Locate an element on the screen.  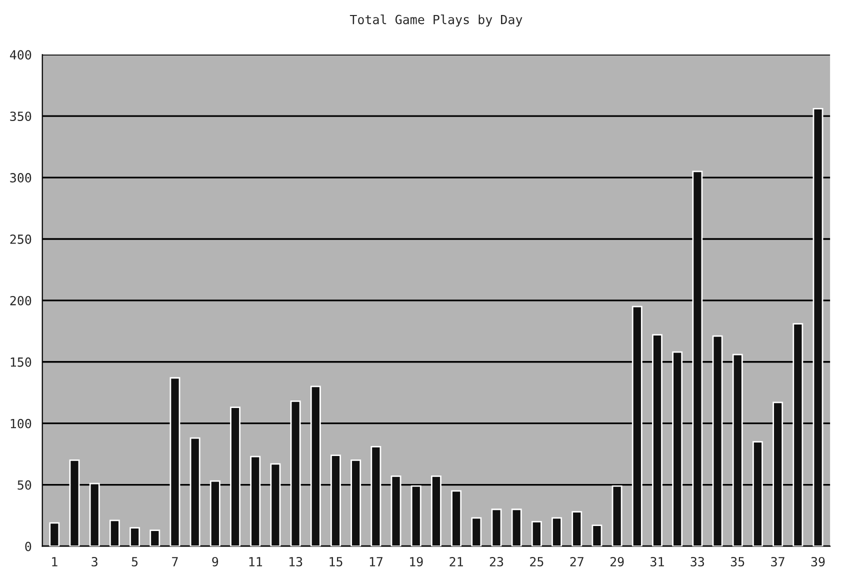
x-tick-label: 19 is located at coordinates (416, 561).